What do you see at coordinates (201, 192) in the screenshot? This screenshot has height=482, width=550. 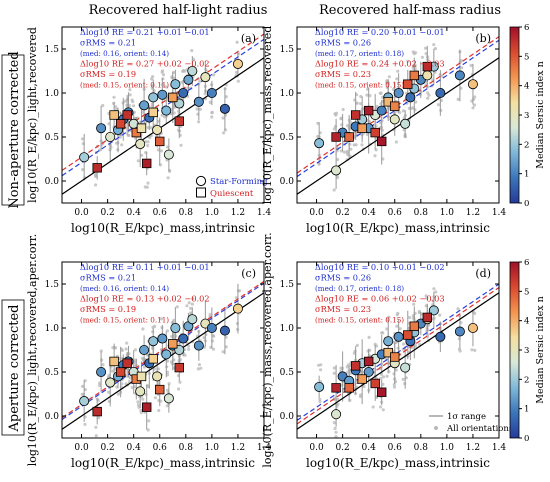 I see `legend-quiescent-symbol` at bounding box center [201, 192].